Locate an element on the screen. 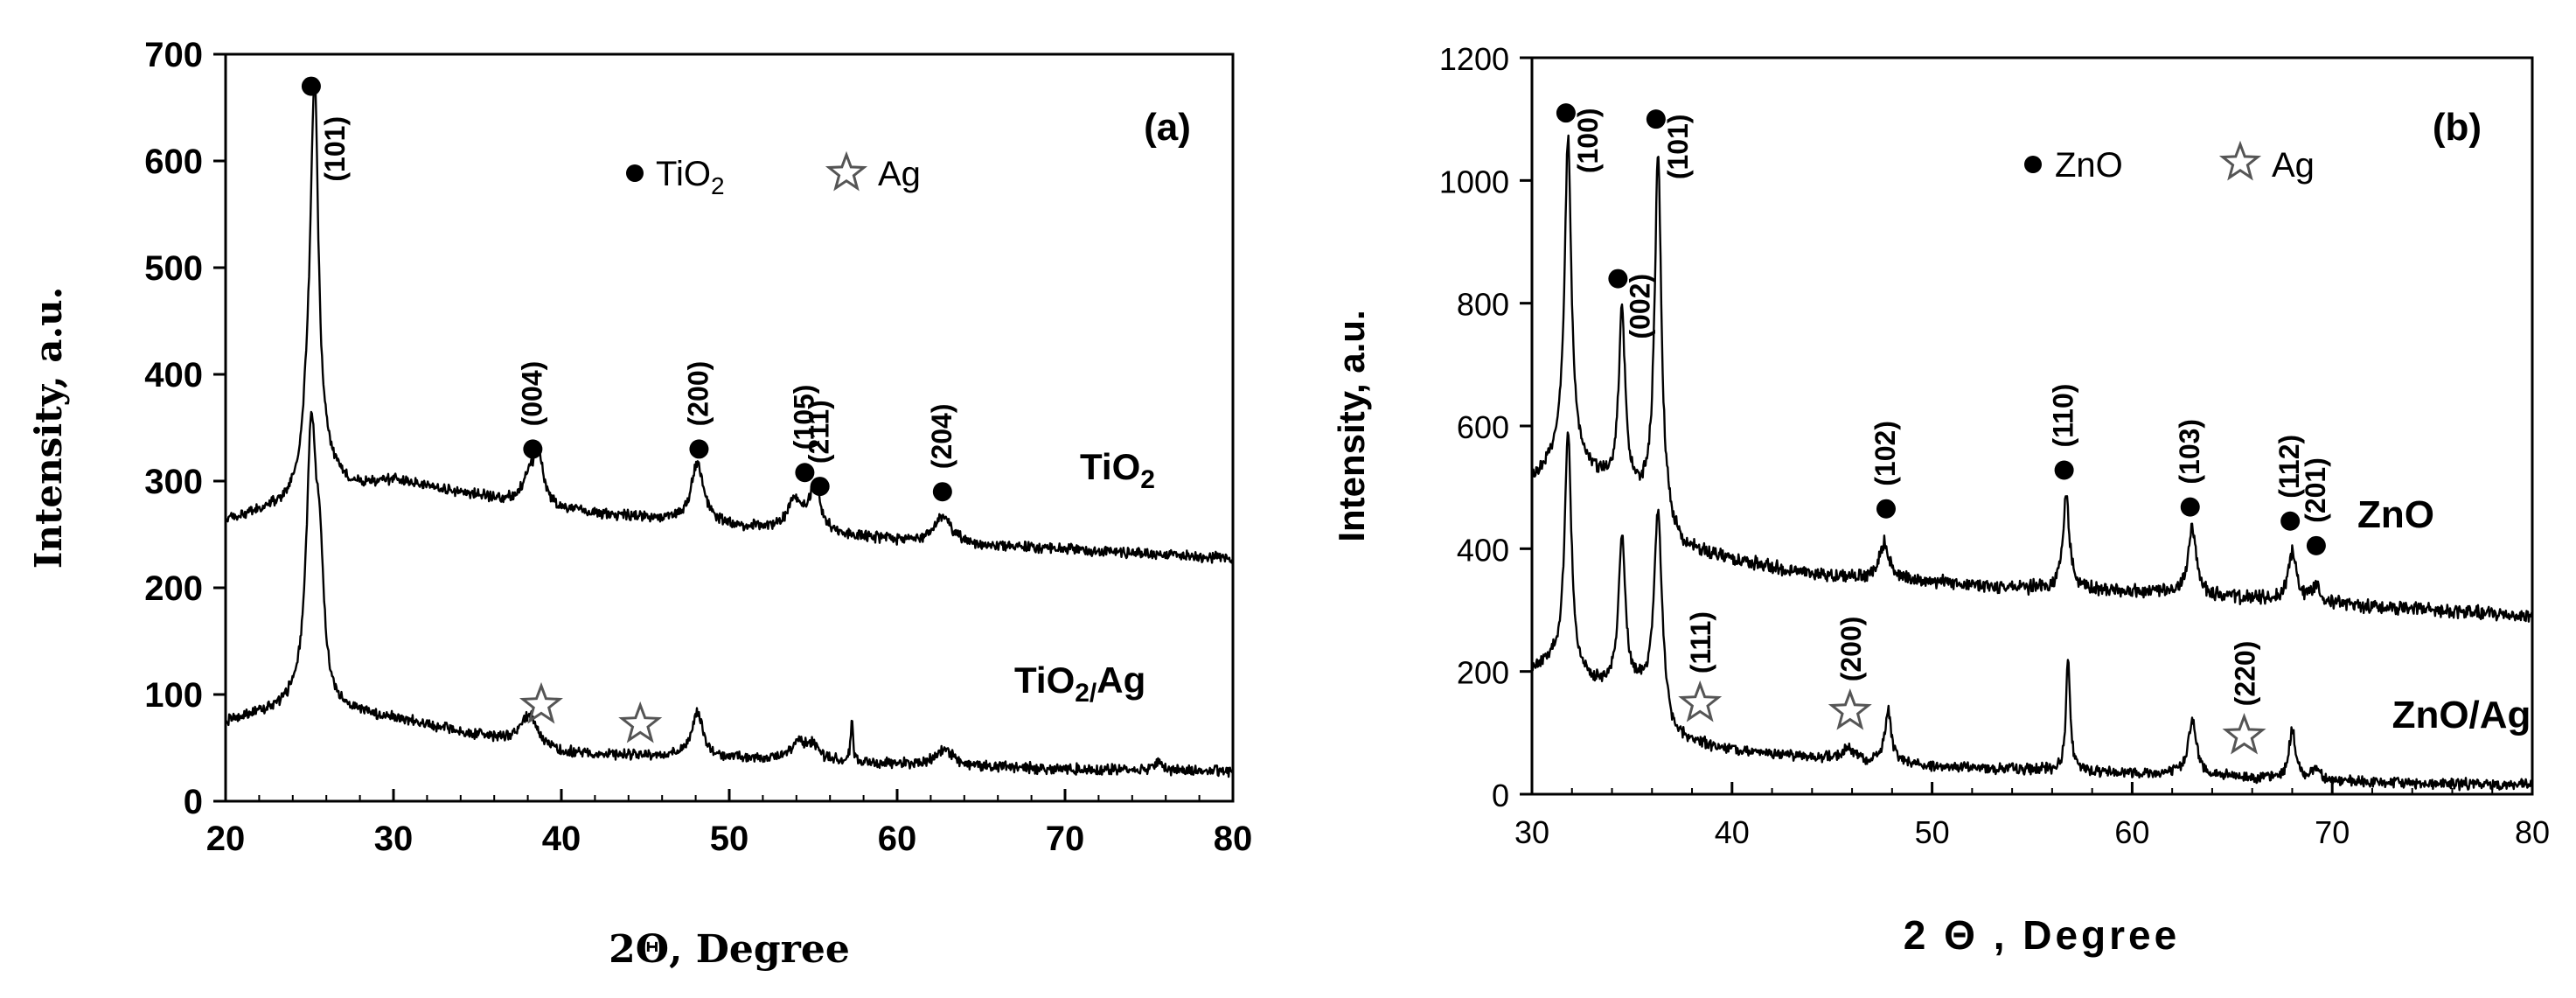  peak-hkl-label: (110) is located at coordinates (2063, 416).